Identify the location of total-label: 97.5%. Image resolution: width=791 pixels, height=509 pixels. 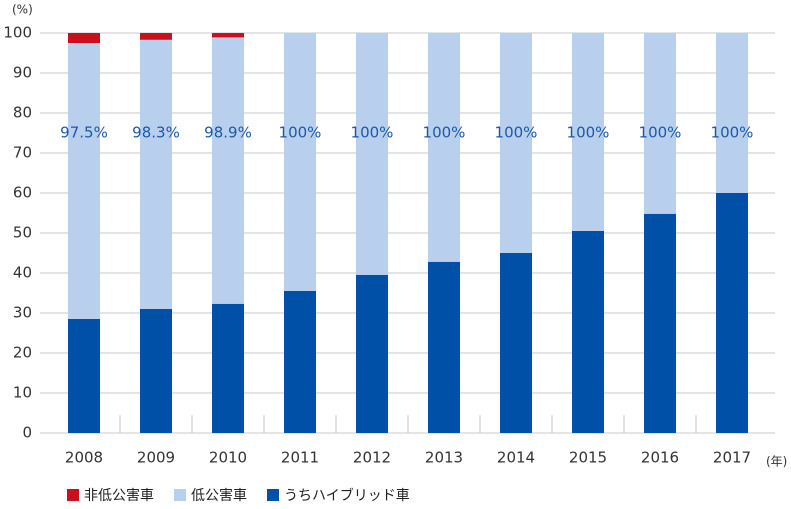
(84, 133).